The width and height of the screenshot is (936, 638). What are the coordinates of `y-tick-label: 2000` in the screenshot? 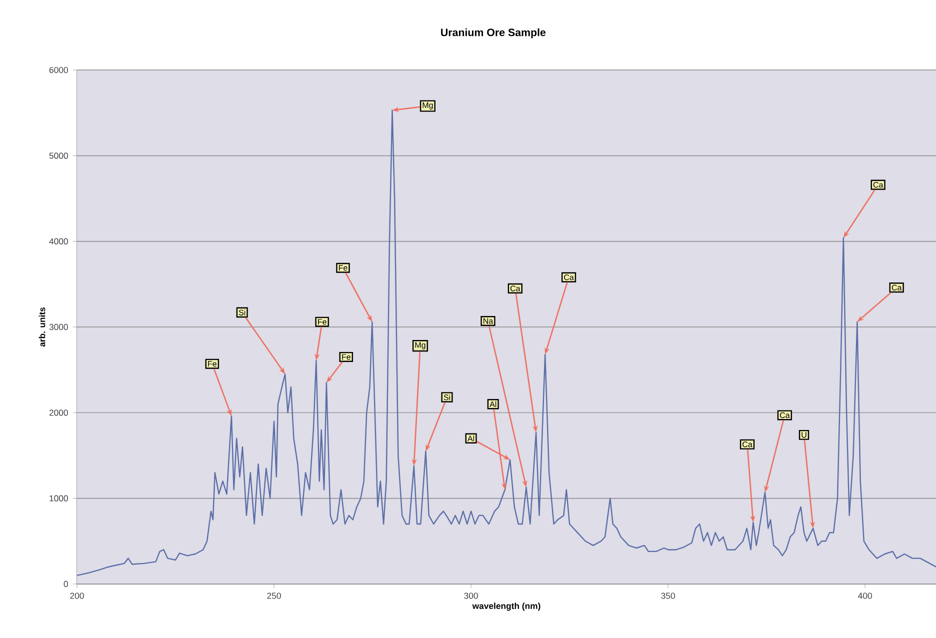 It's located at (58, 413).